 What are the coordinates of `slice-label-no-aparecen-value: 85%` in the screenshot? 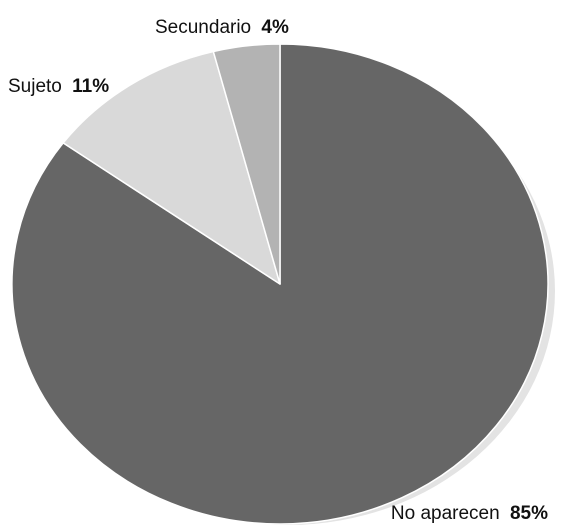 It's located at (529, 513).